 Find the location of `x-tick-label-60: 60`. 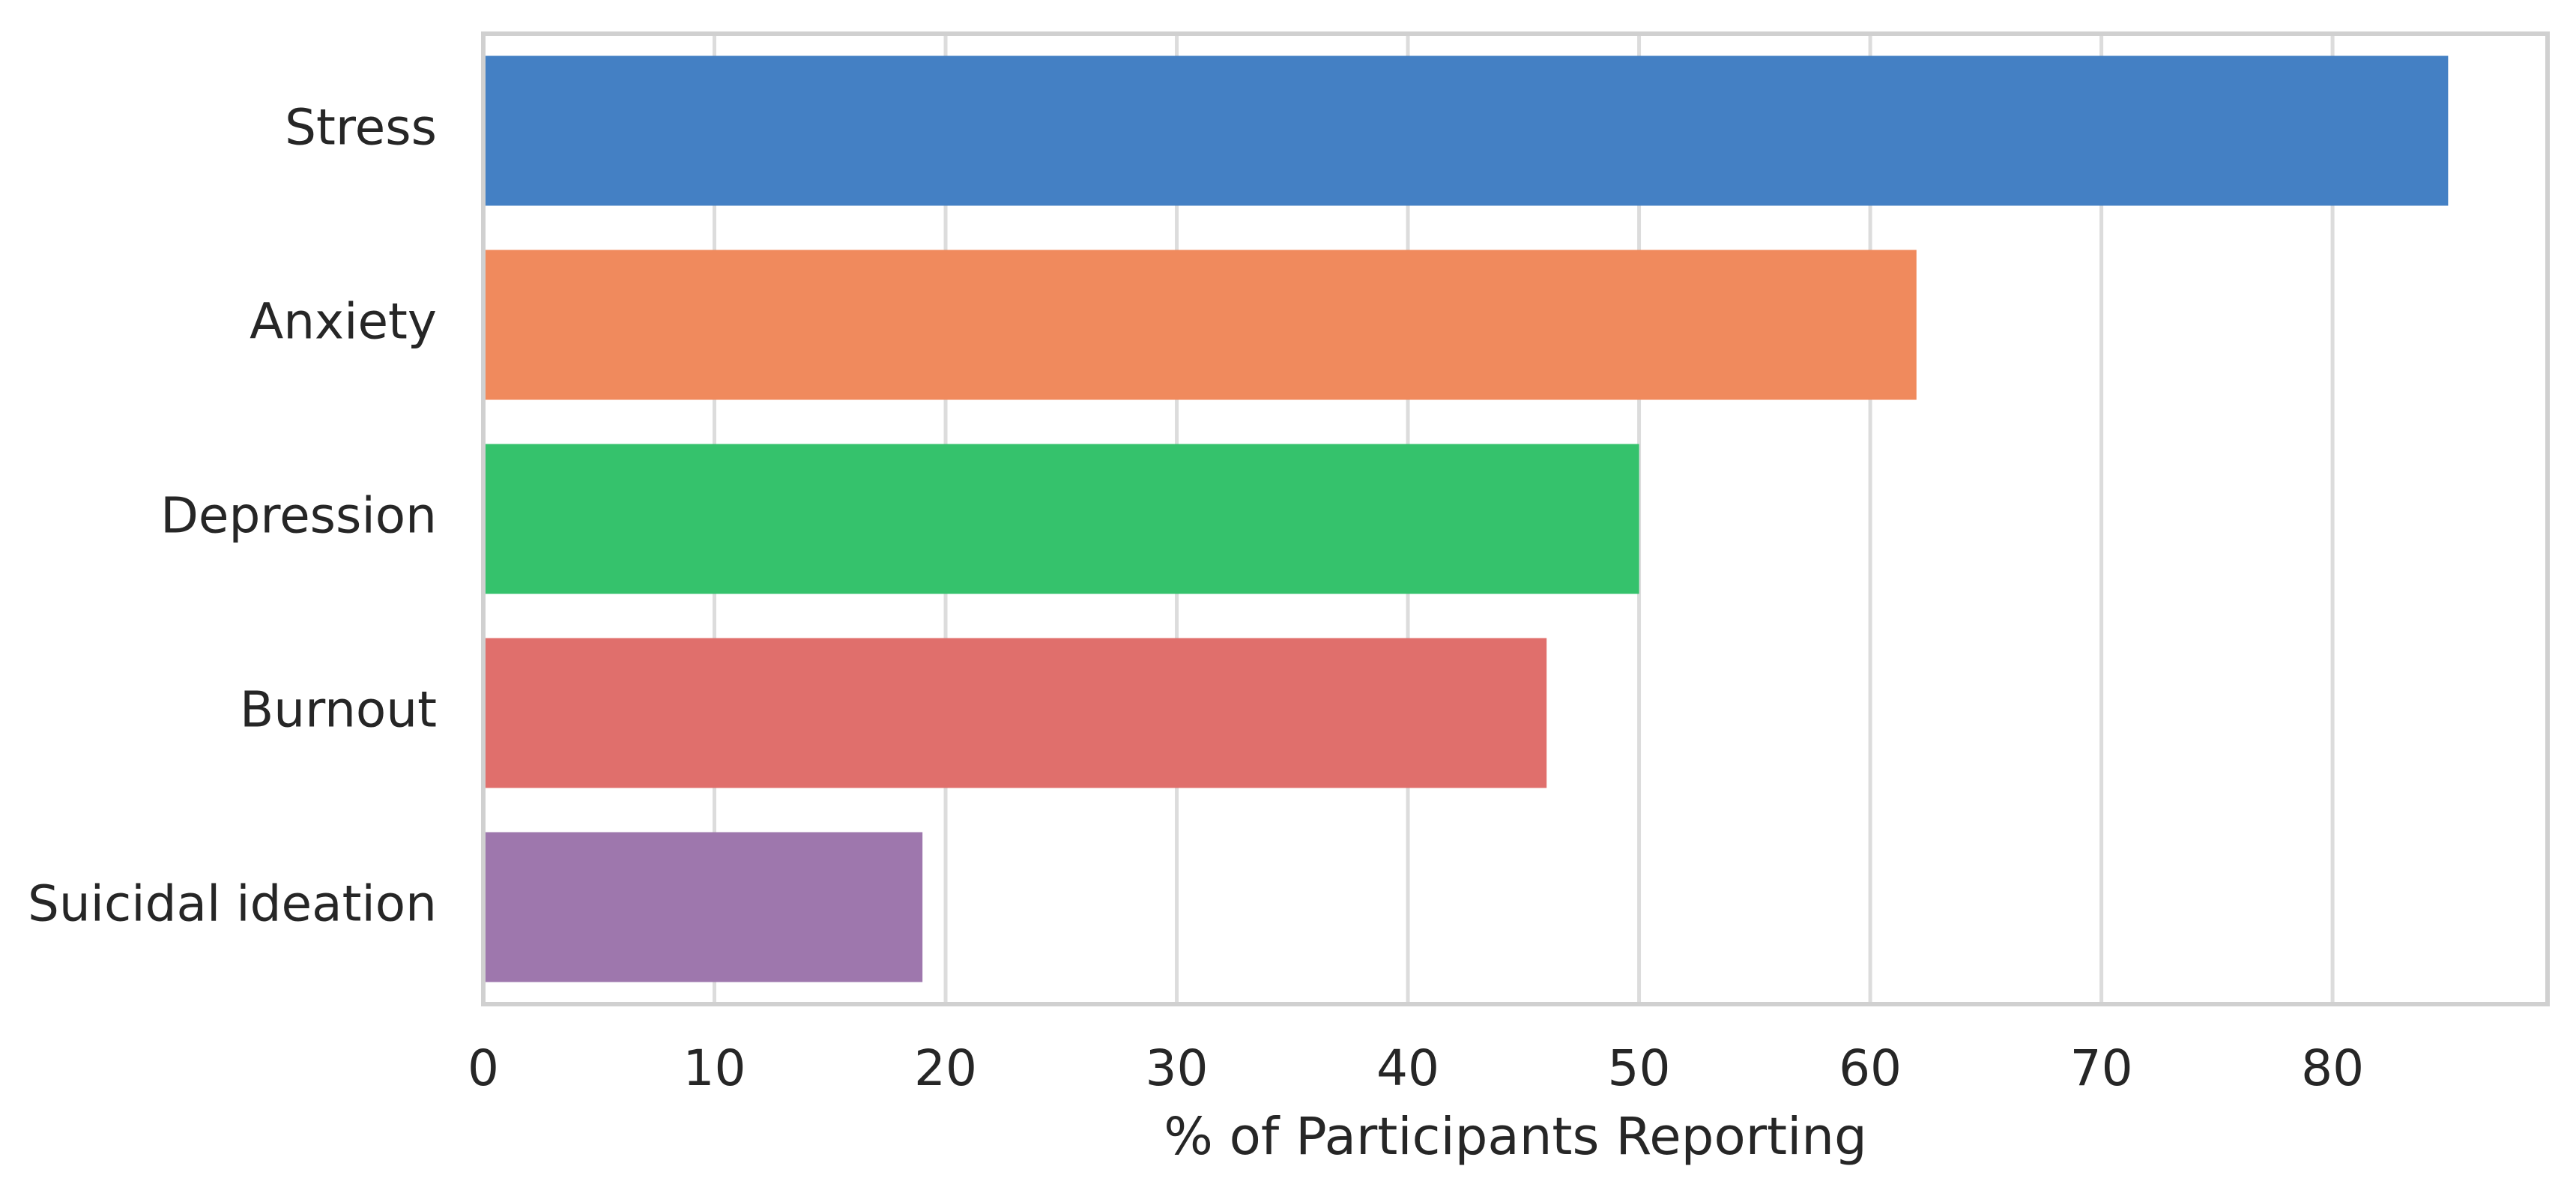

x-tick-label-60: 60 is located at coordinates (1870, 1068).